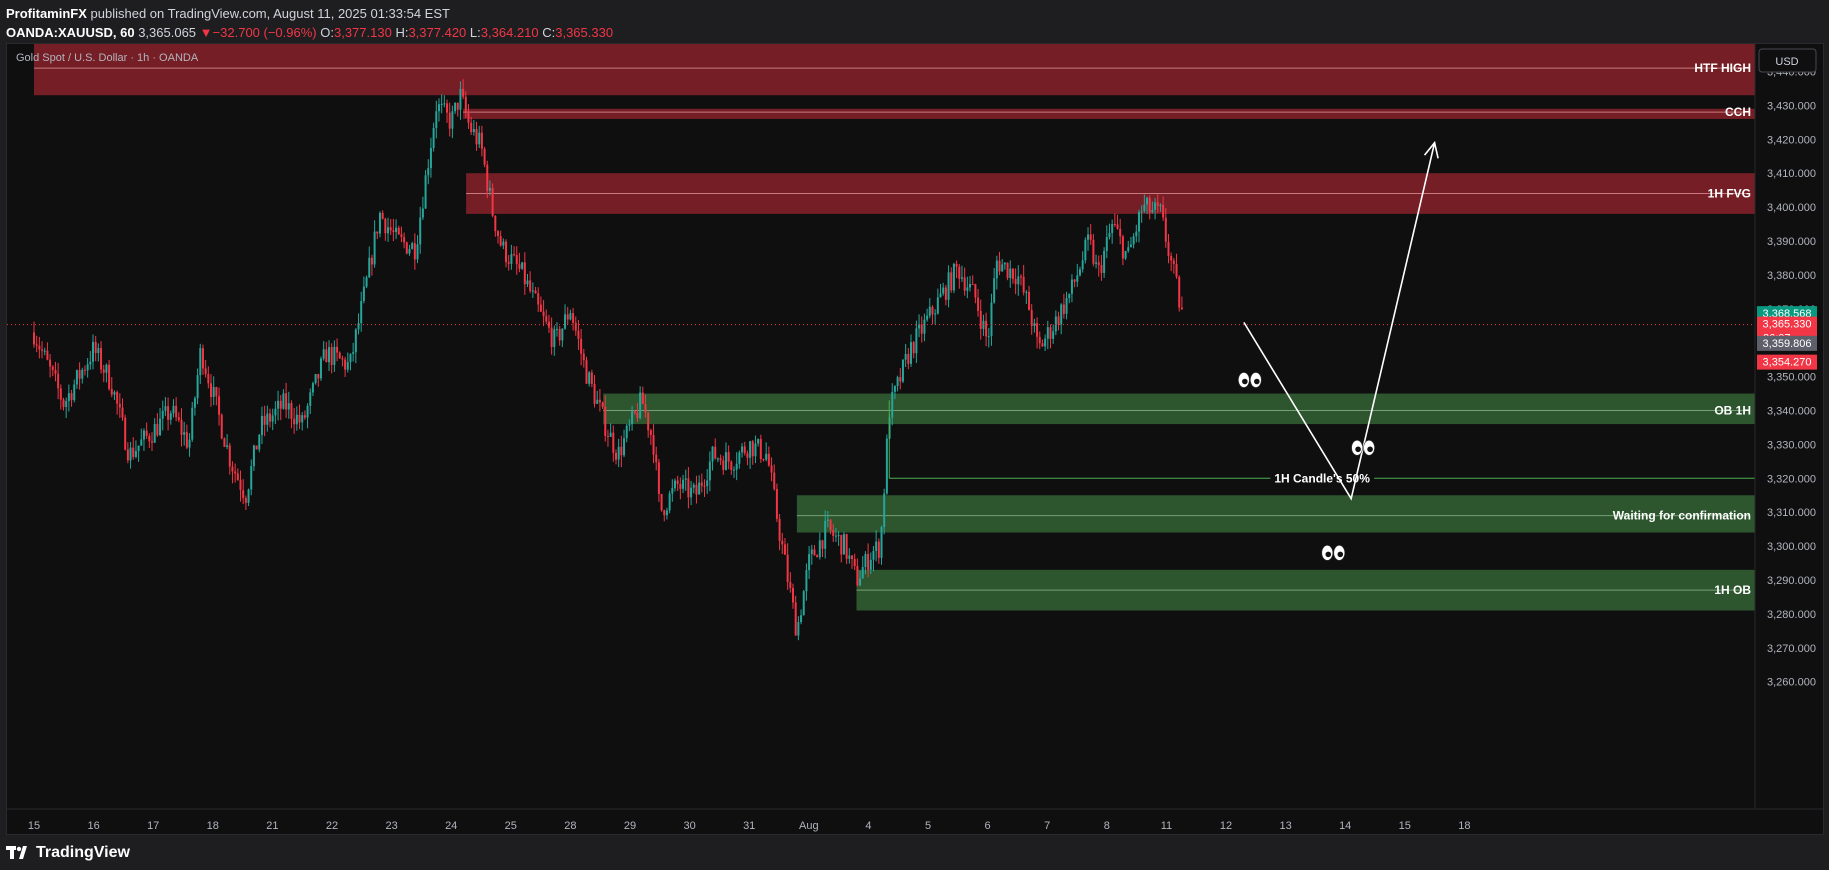 This screenshot has height=870, width=1829. What do you see at coordinates (1339, 321) in the screenshot?
I see `projection-path` at bounding box center [1339, 321].